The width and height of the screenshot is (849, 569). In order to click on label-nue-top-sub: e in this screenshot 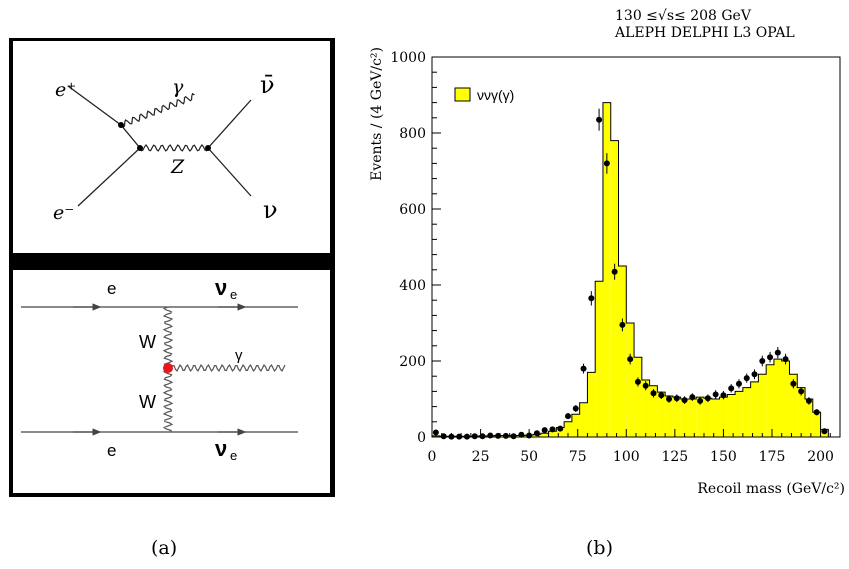, I will do `click(233, 294)`.